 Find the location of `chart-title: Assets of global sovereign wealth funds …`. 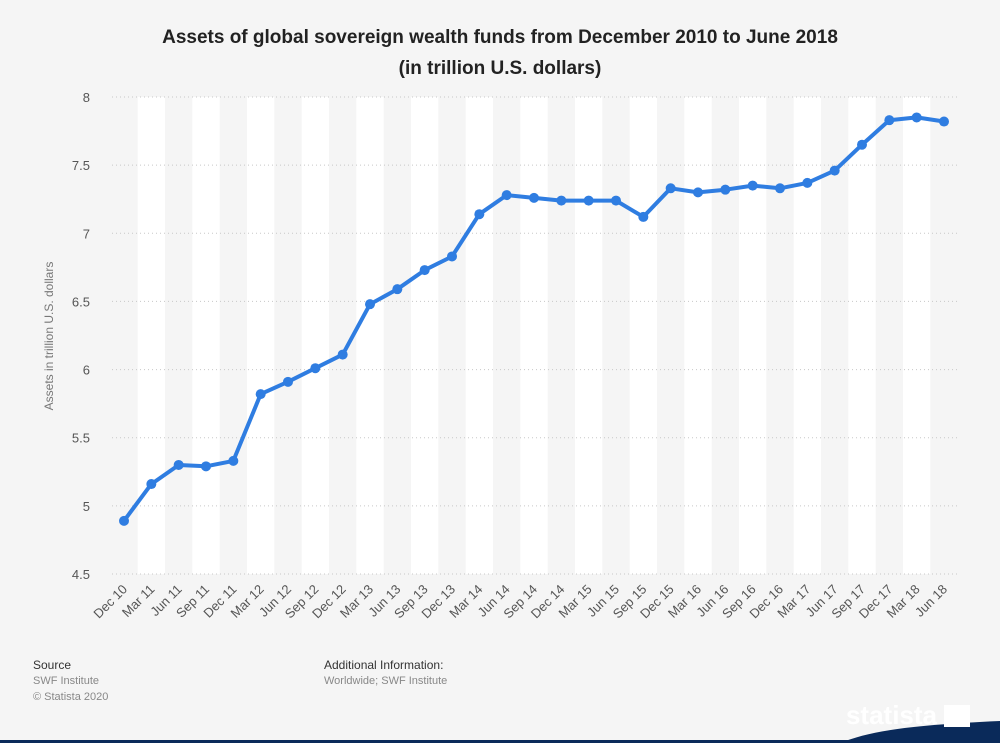

chart-title: Assets of global sovereign wealth funds … is located at coordinates (500, 53).